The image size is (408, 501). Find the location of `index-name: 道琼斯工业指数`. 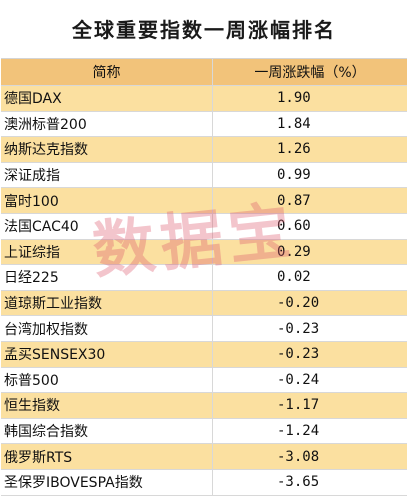

index-name: 道琼斯工业指数 is located at coordinates (107, 303).